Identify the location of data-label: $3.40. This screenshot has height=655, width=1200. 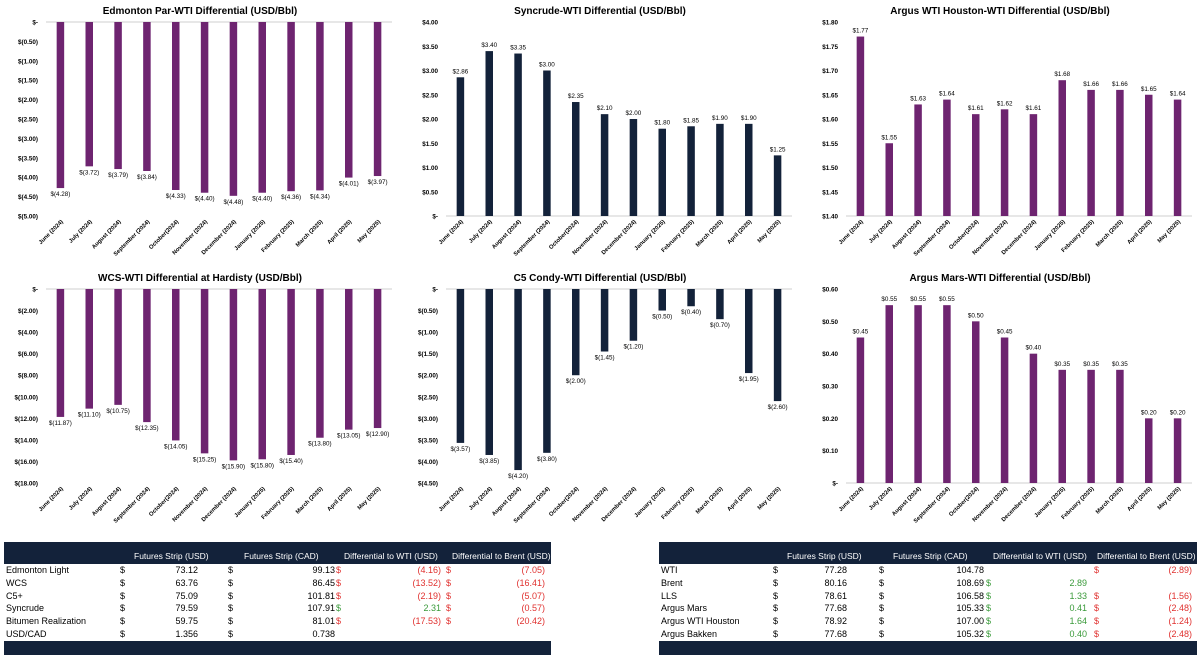
(489, 45).